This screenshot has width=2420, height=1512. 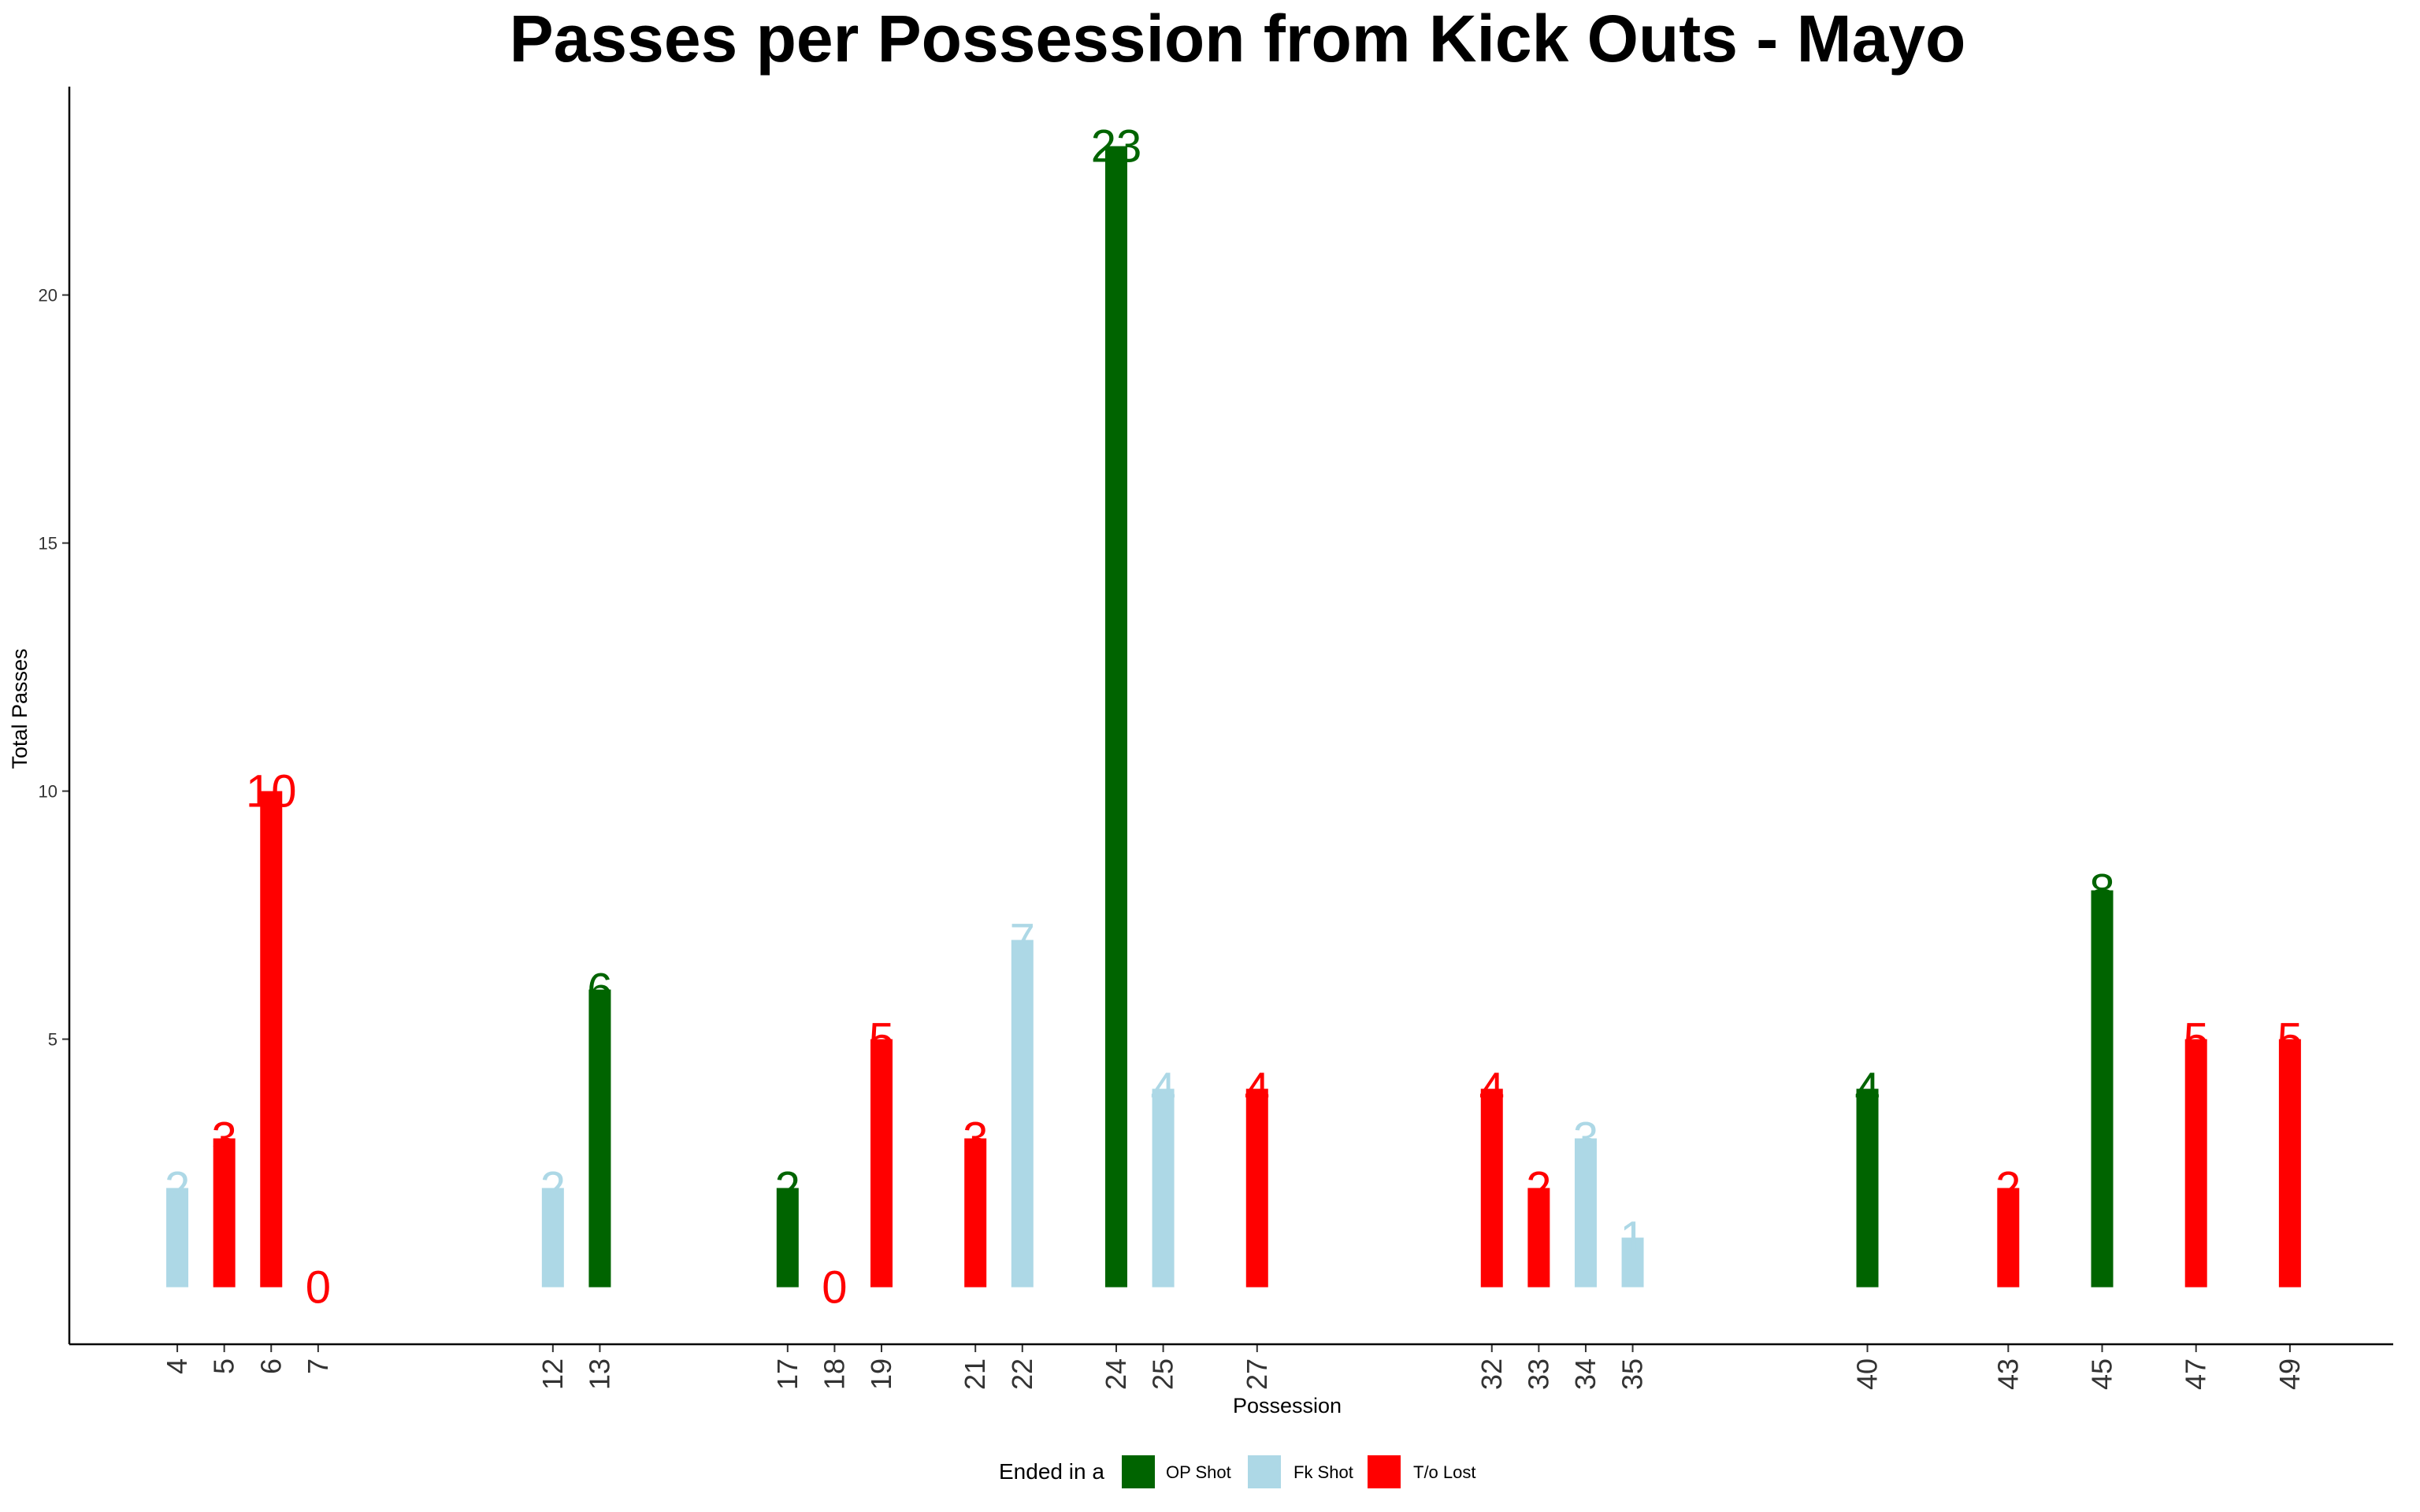 I want to click on y-axis-ticks: 5 10 15 20, so click(x=54, y=668).